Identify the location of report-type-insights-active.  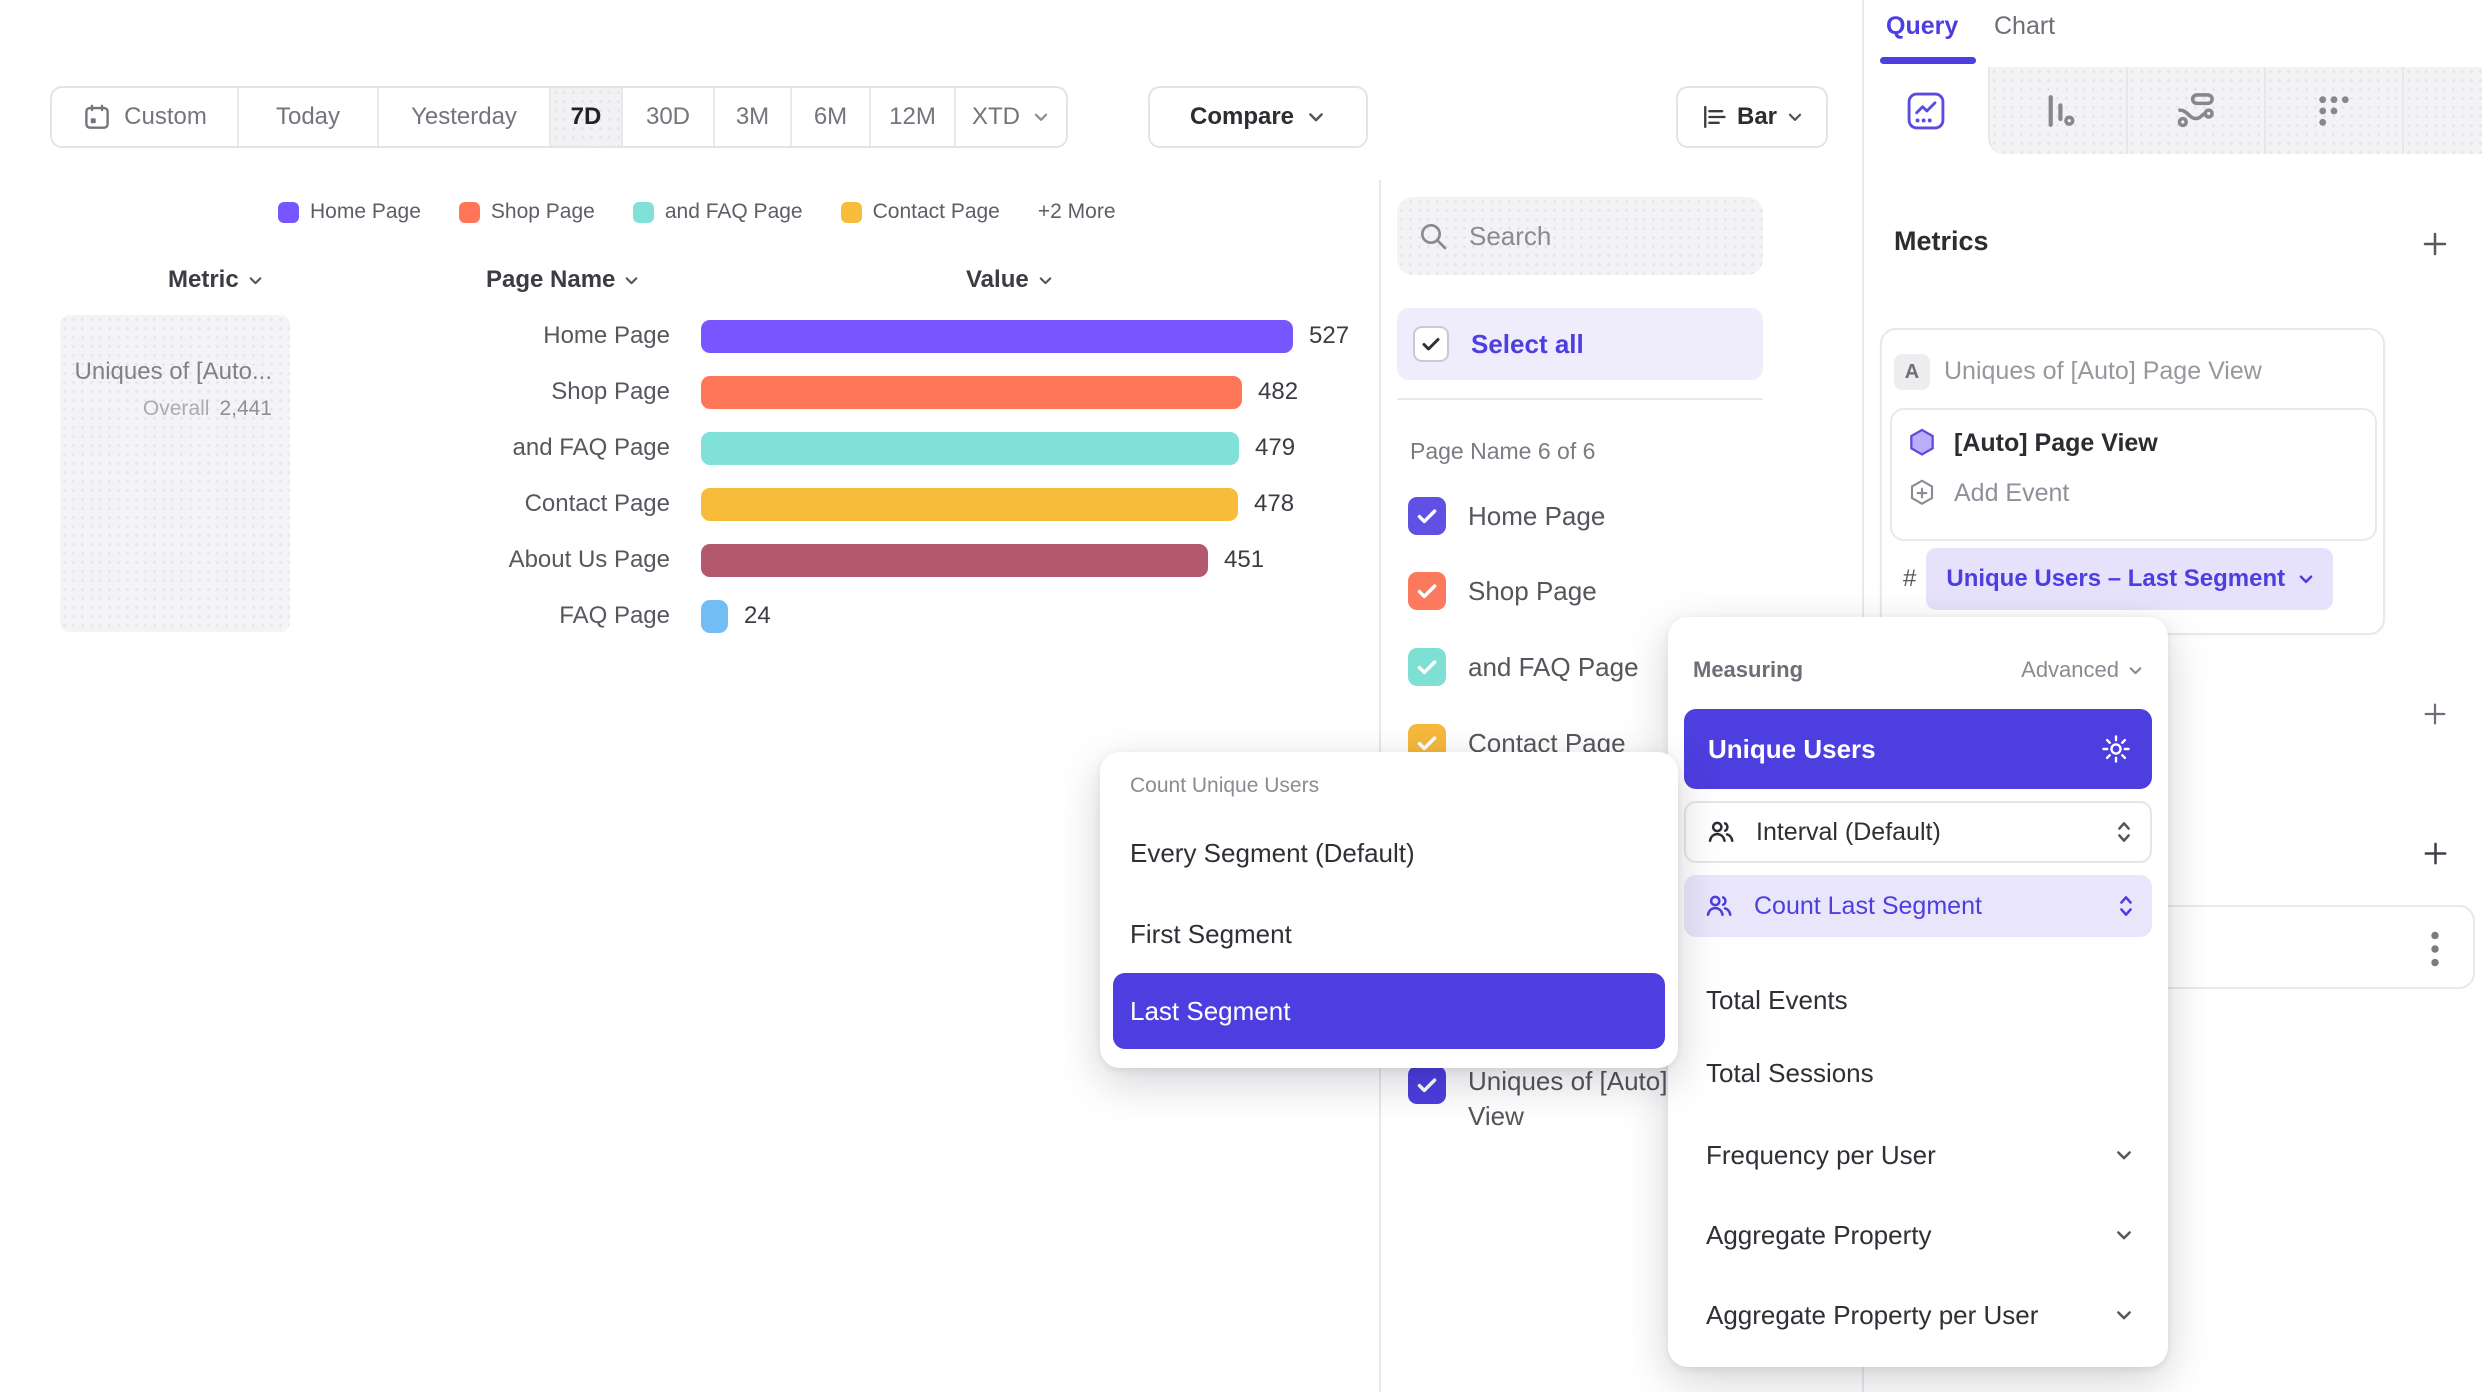
(1926, 110).